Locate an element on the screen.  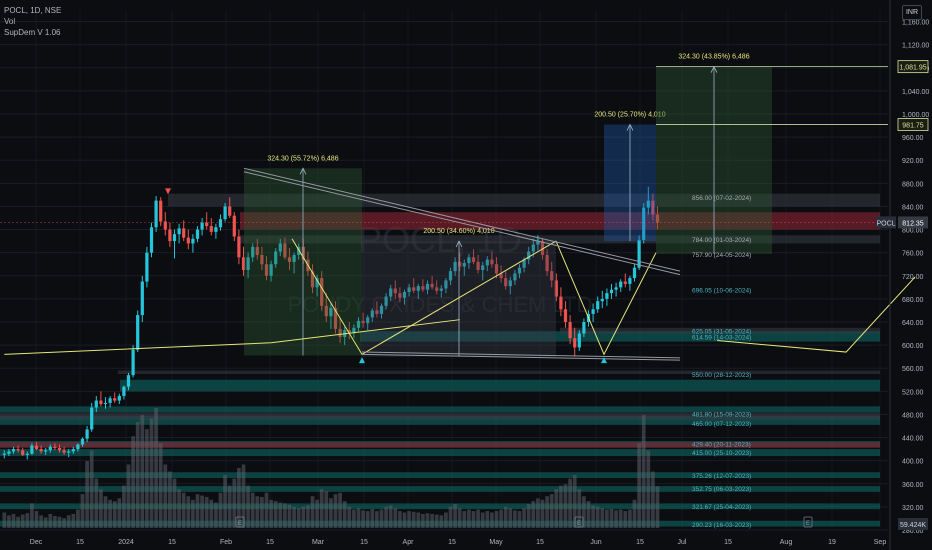
time-tick-label: Aug is located at coordinates (786, 542).